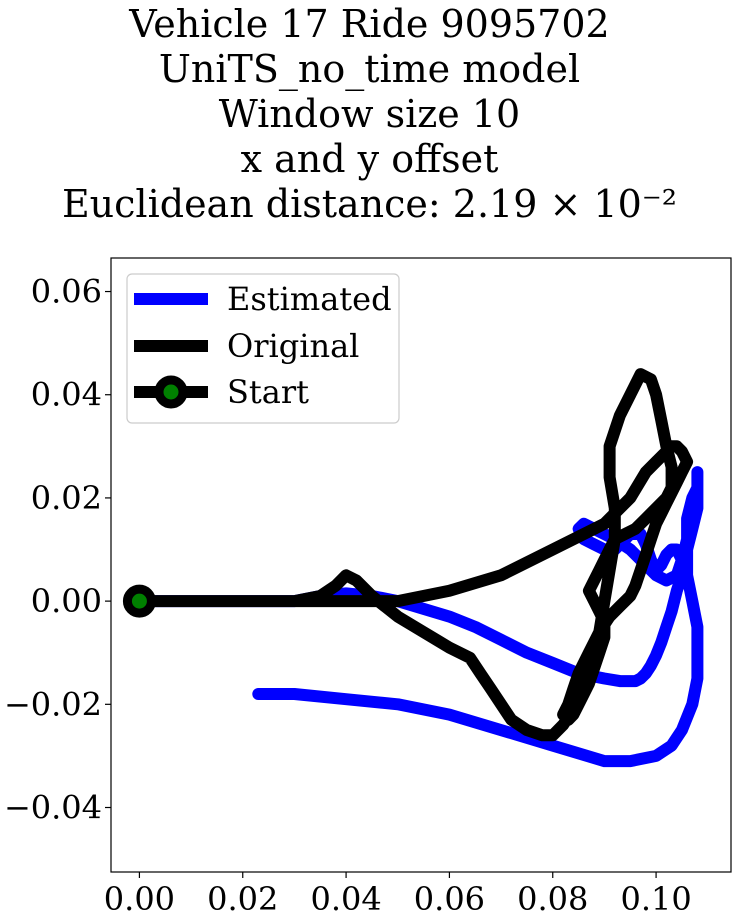  I want to click on x-tick-label: 0.10, so click(655, 899).